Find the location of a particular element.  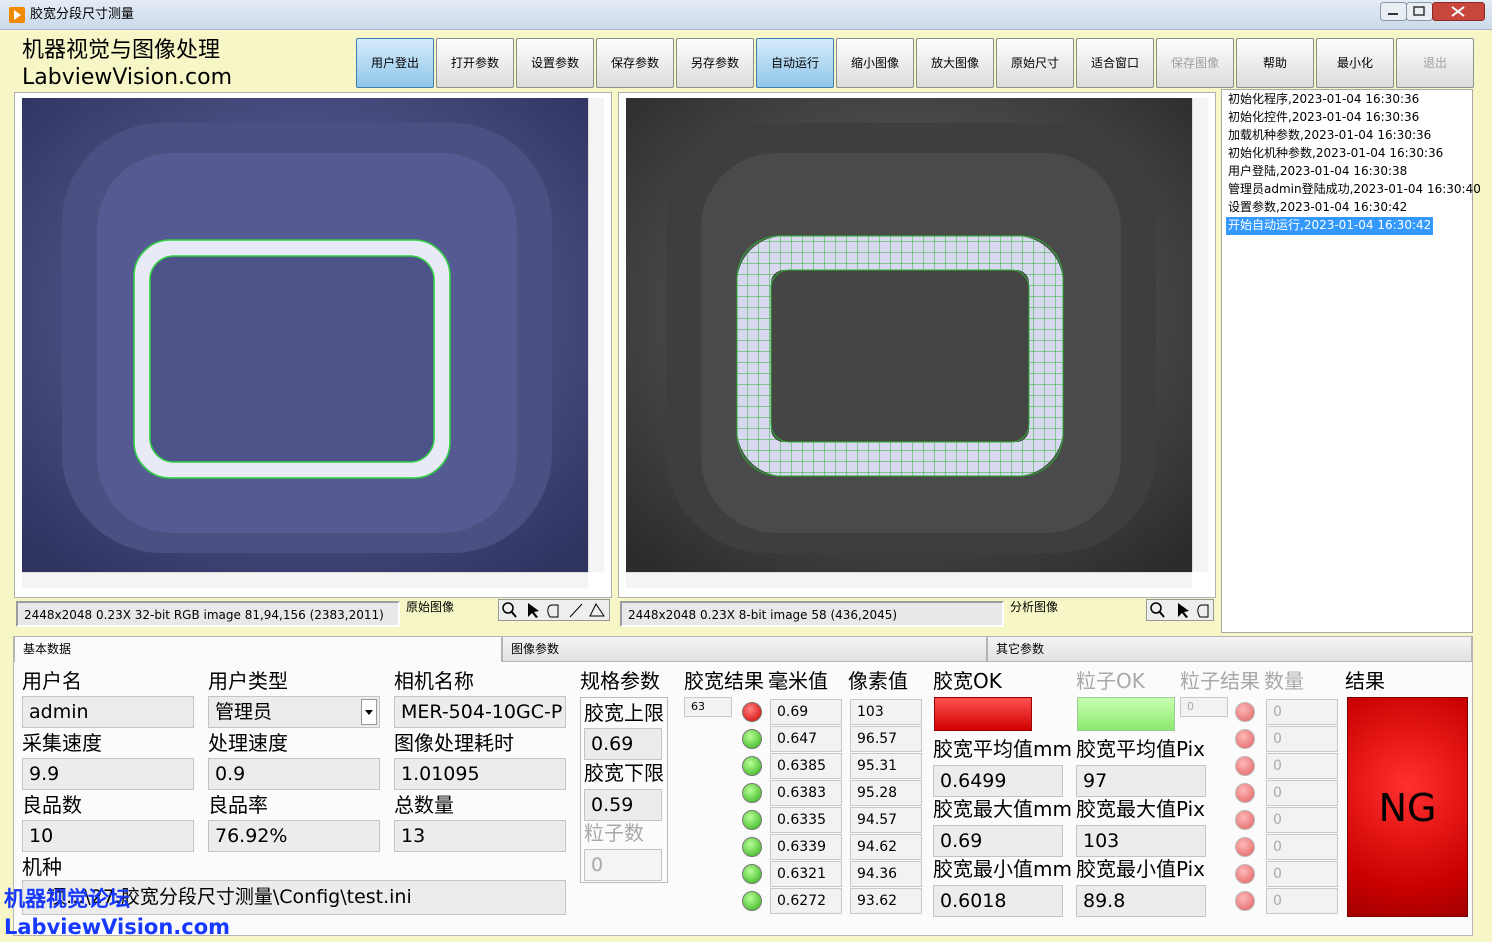

toolbar-button: 退出 is located at coordinates (1435, 63).